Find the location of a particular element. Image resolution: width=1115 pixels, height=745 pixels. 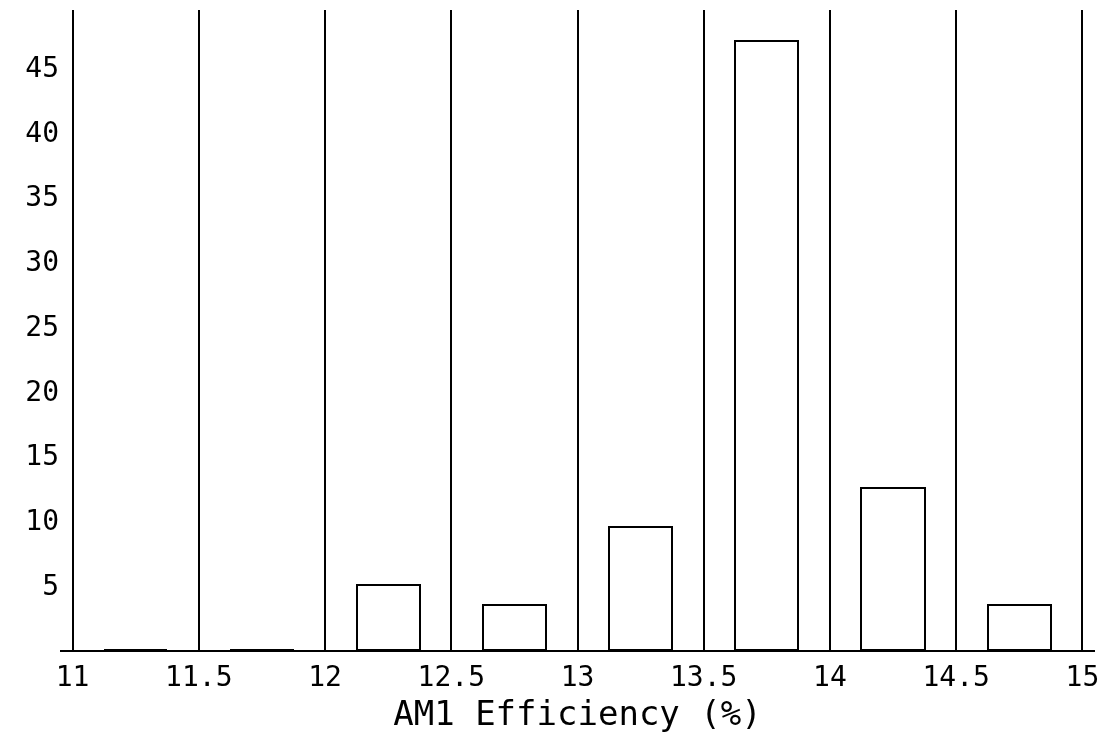

x-tick-label: 15 is located at coordinates (1082, 676).